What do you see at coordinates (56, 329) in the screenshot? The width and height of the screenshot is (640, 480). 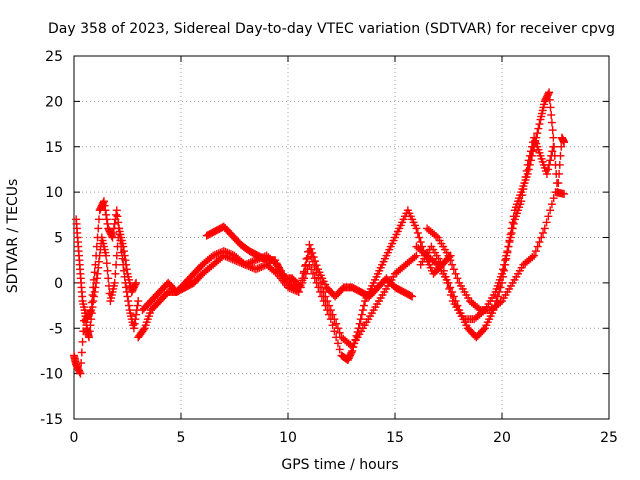 I see `y-tick-label: -5` at bounding box center [56, 329].